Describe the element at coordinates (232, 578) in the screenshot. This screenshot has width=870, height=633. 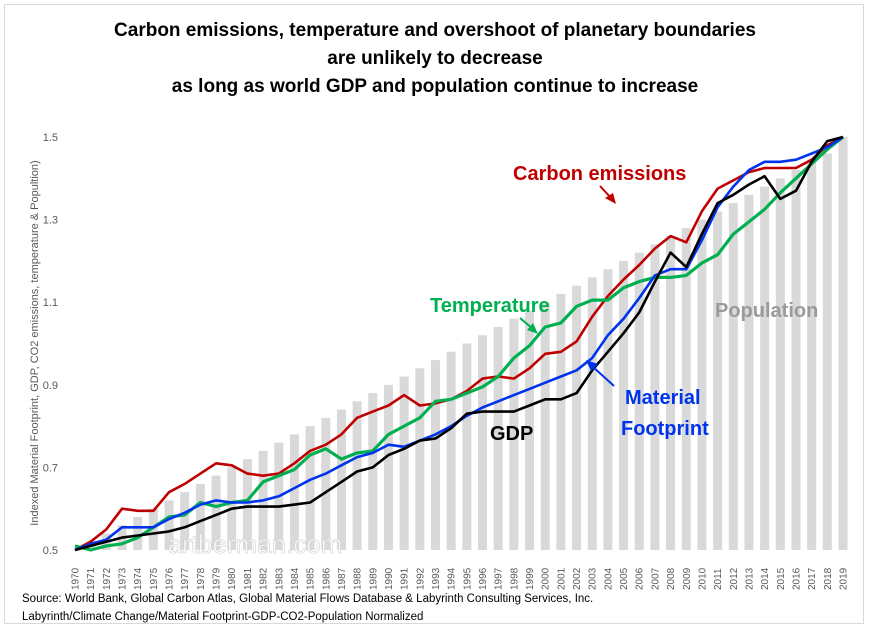
I see `x-tick-label-1980: 1980` at that location.